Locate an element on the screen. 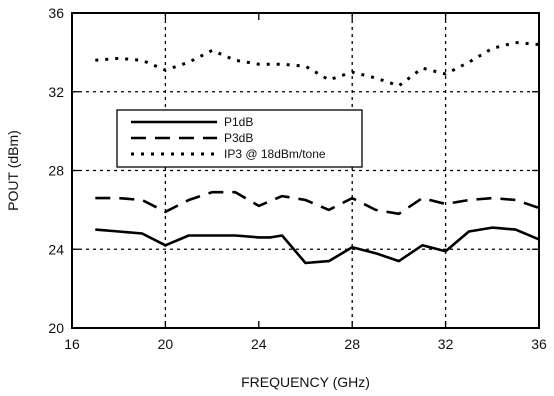  legend-label-p3db: P3dB is located at coordinates (238, 138).